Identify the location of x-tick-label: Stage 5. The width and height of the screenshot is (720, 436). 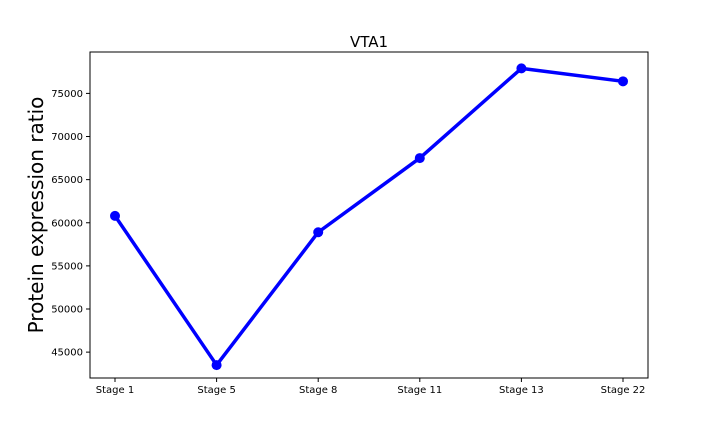
(216, 390).